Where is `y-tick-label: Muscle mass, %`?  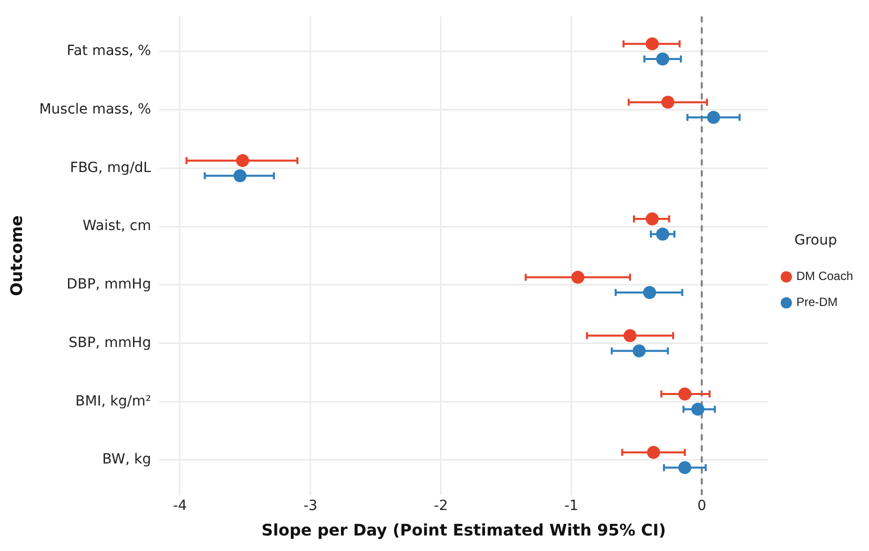 y-tick-label: Muscle mass, % is located at coordinates (95, 109).